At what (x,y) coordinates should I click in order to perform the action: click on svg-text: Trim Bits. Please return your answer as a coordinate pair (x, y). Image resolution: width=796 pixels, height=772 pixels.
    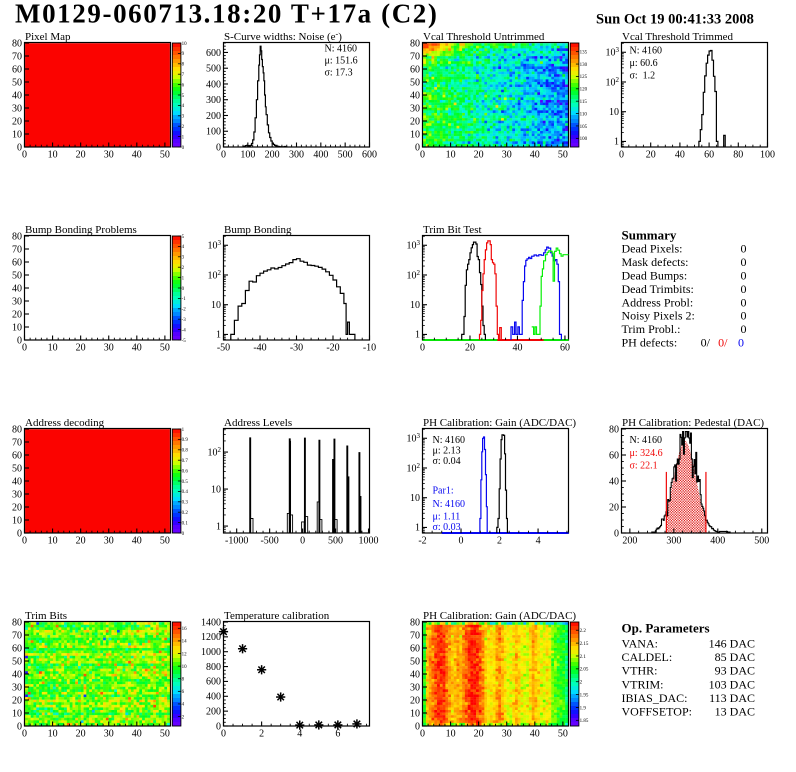
    Looking at the image, I should click on (46, 616).